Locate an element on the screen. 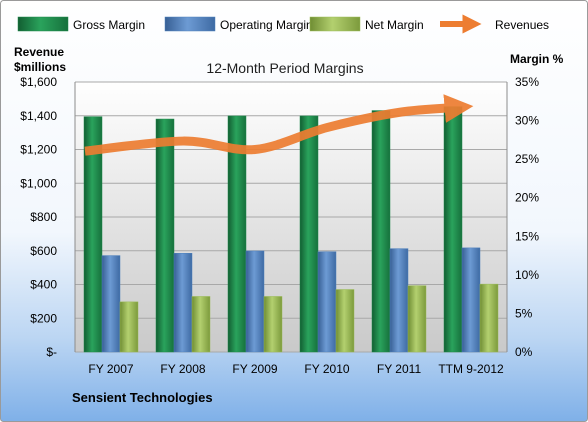  right-tick-label: 25% is located at coordinates (527, 159).